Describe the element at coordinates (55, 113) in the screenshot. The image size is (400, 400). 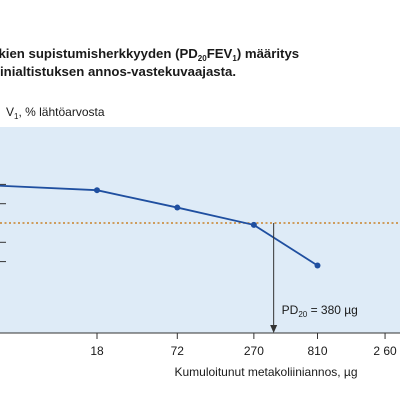
I see `y-axis-label: V1, % lähtöarvosta` at that location.